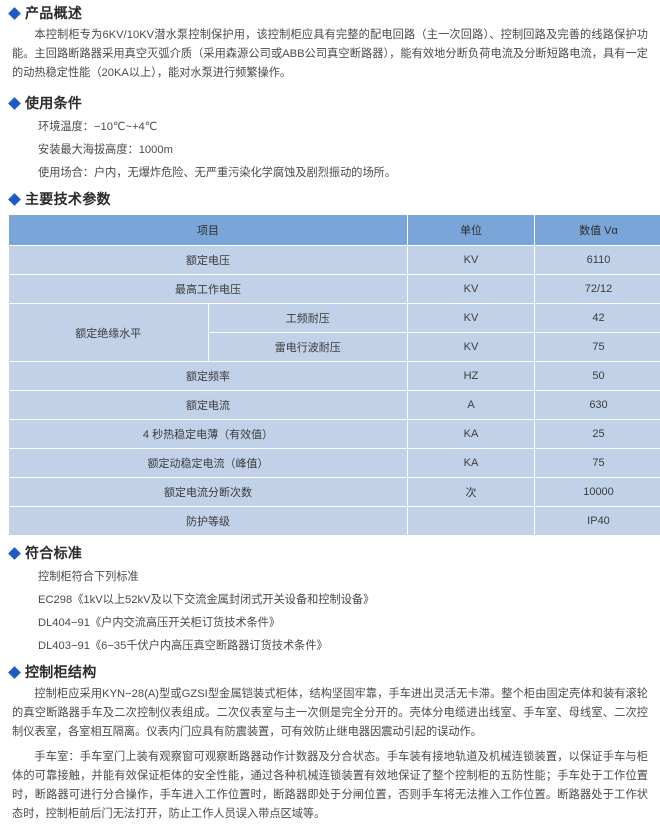 This screenshot has width=660, height=824. What do you see at coordinates (208, 230) in the screenshot?
I see `column-header-item: 项目` at bounding box center [208, 230].